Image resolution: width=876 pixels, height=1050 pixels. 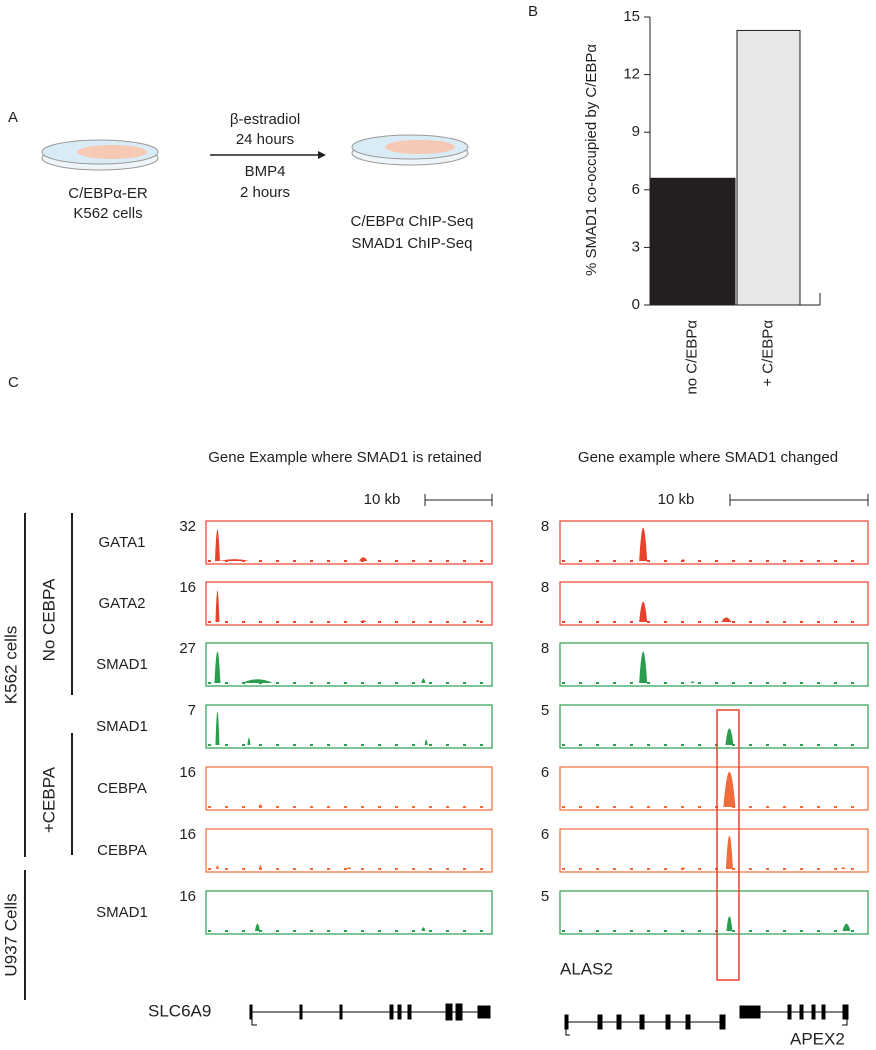 What do you see at coordinates (322, 155) in the screenshot?
I see `arrow-head` at bounding box center [322, 155].